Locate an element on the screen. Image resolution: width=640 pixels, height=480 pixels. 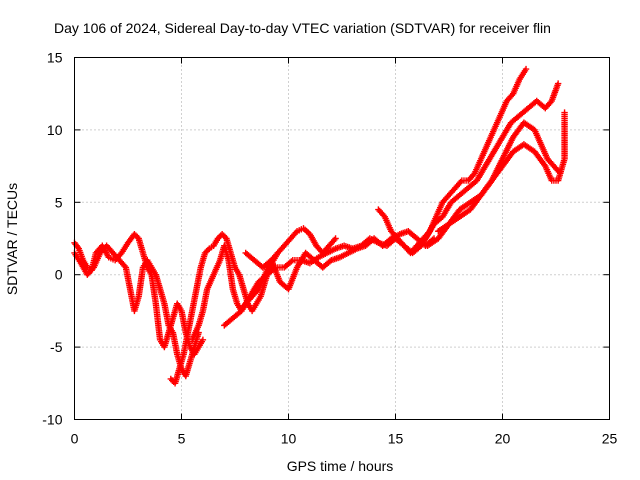
x-tick-label: 25 is located at coordinates (610, 439).